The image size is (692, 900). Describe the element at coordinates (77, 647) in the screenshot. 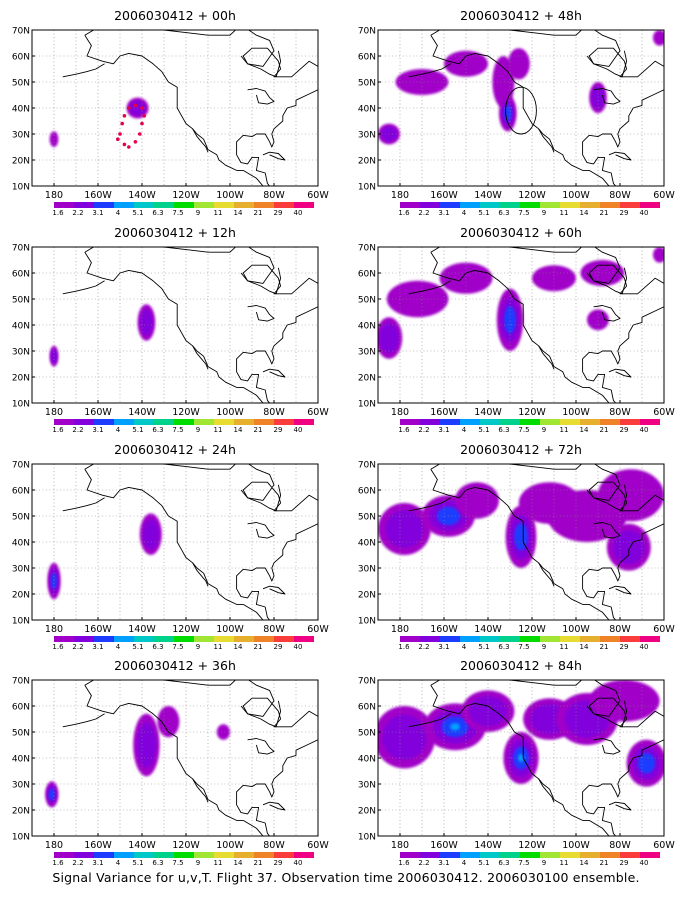

I see `colorbar-label: 2.2` at that location.